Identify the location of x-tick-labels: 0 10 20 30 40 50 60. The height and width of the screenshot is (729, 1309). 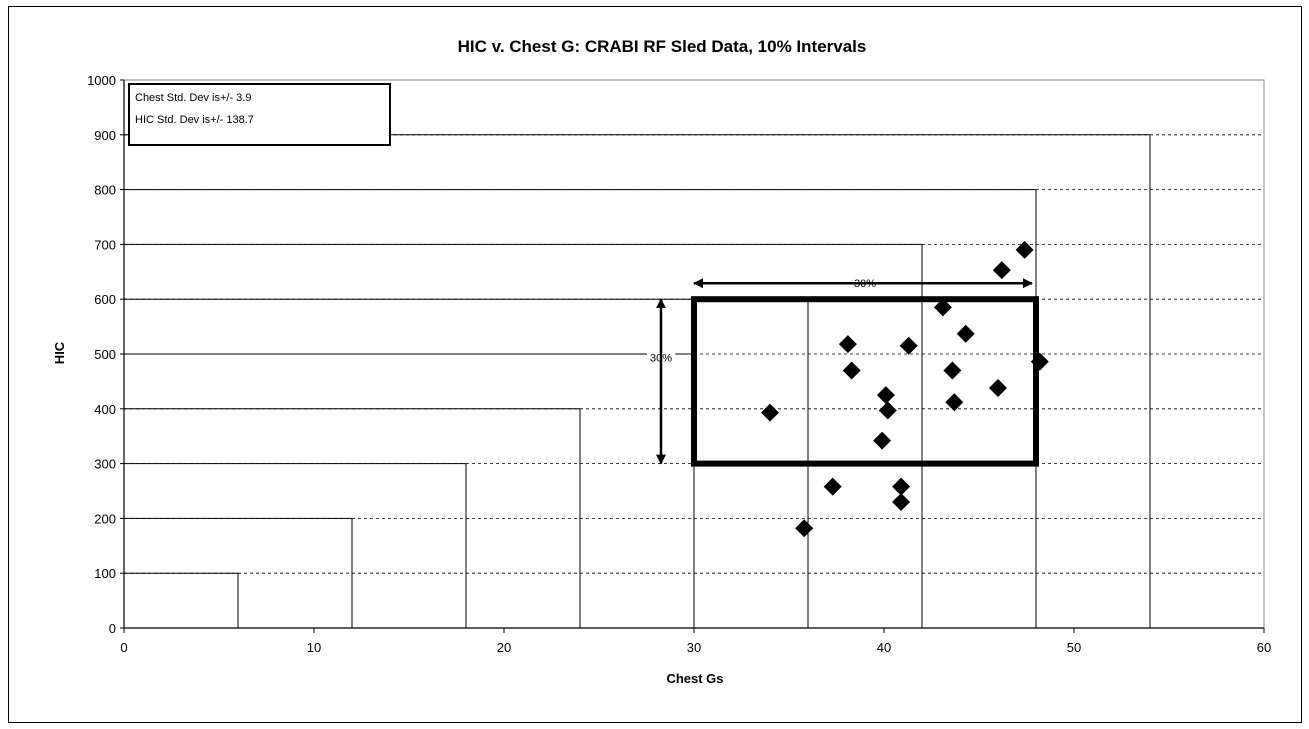
(695, 641).